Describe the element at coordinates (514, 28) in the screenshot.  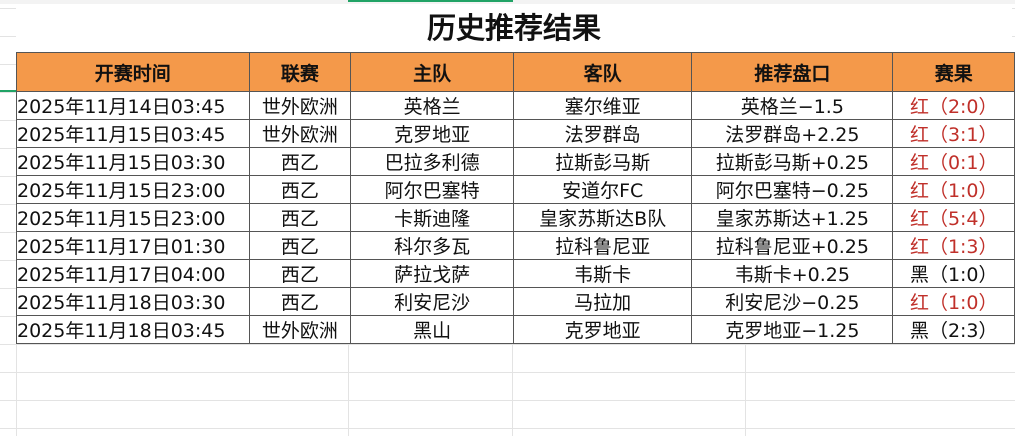
I see `sheet-title: 历史推荐结果` at that location.